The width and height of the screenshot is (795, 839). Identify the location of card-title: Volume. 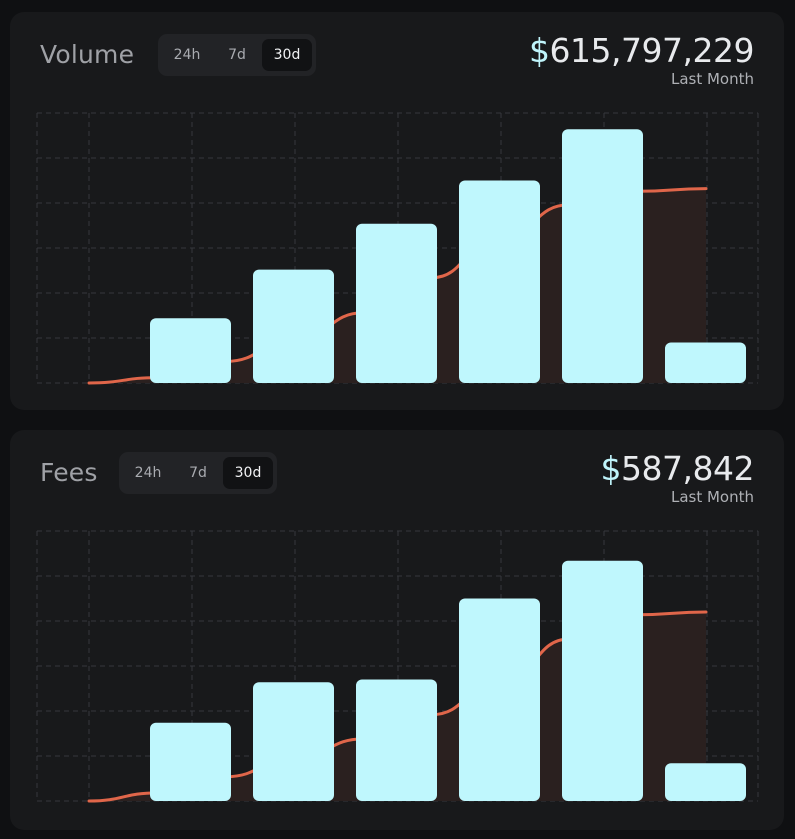
(87, 54).